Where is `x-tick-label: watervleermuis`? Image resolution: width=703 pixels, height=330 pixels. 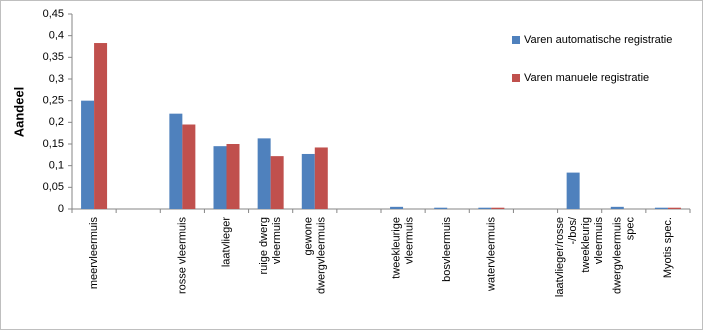
x-tick-label: watervleermuis is located at coordinates (491, 254).